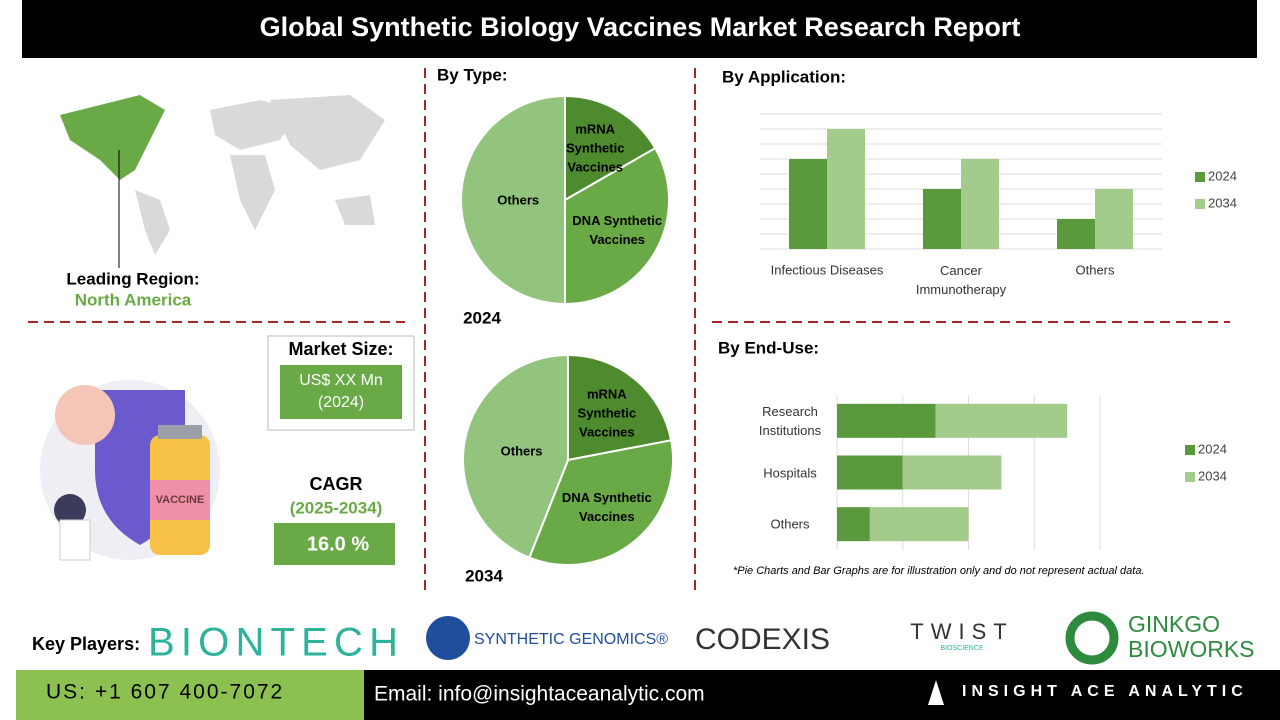 This screenshot has height=720, width=1280. I want to click on chart-title: By Application:, so click(784, 76).